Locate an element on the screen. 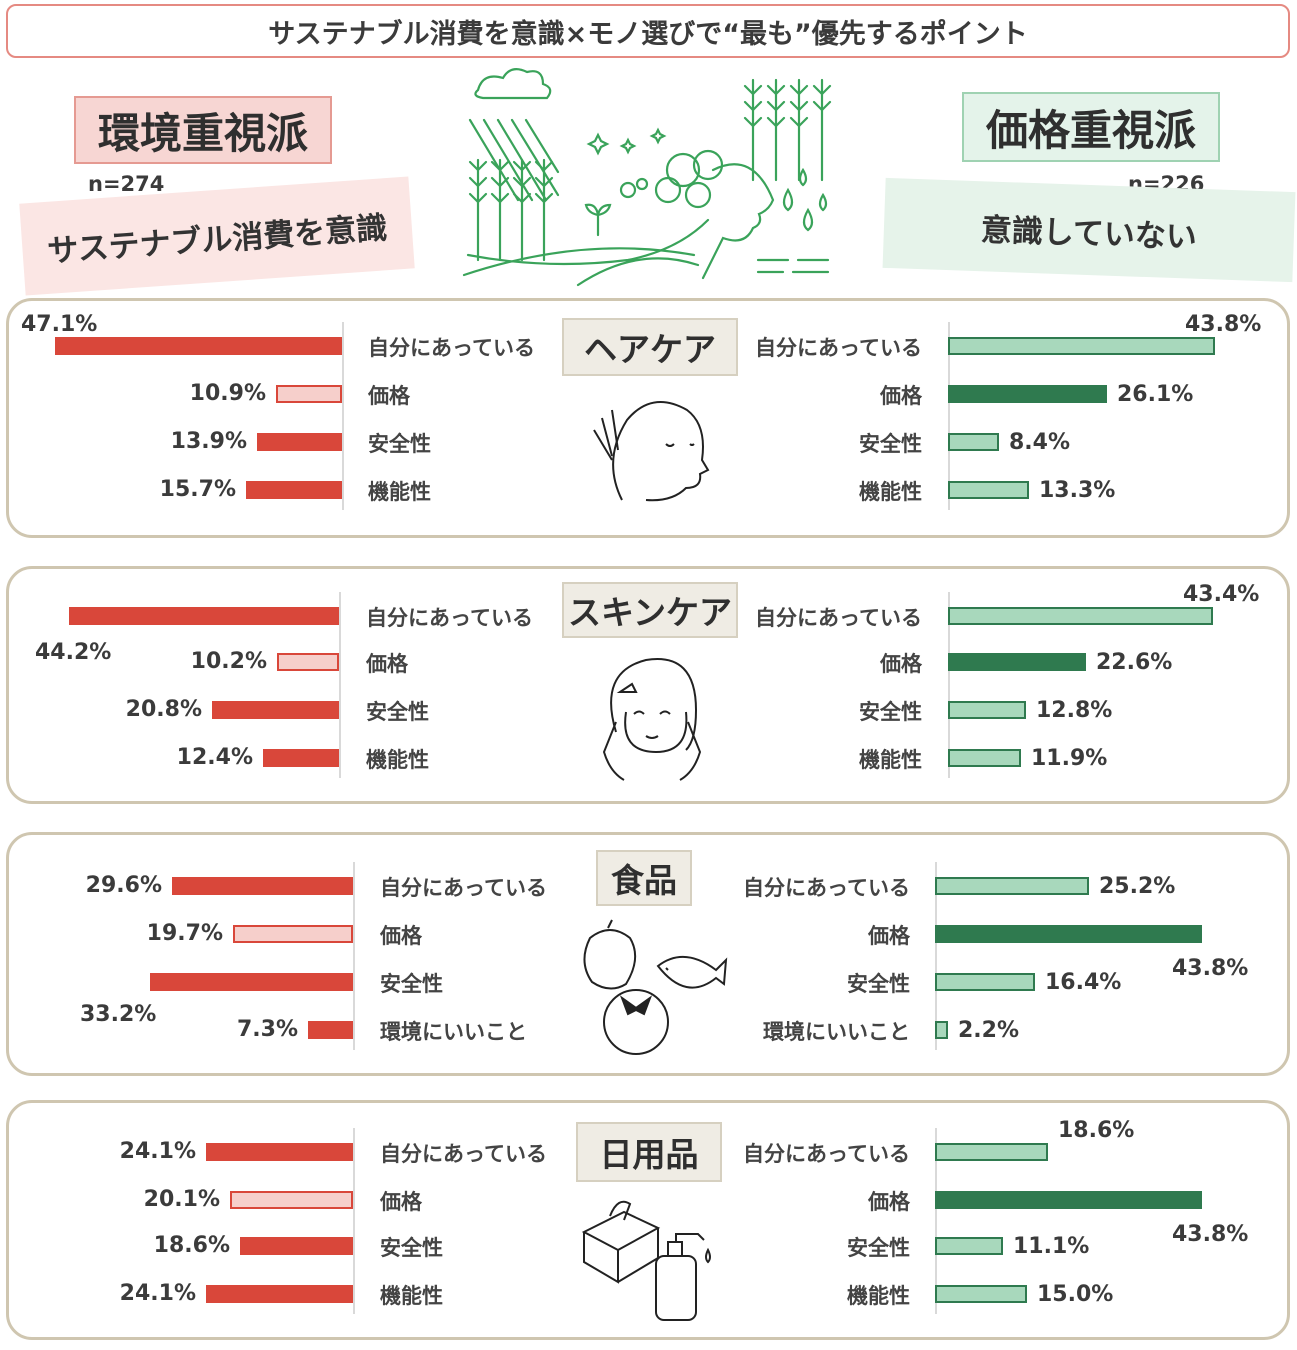 This screenshot has height=1350, width=1297. right-value-label: 8.4% is located at coordinates (1040, 442).